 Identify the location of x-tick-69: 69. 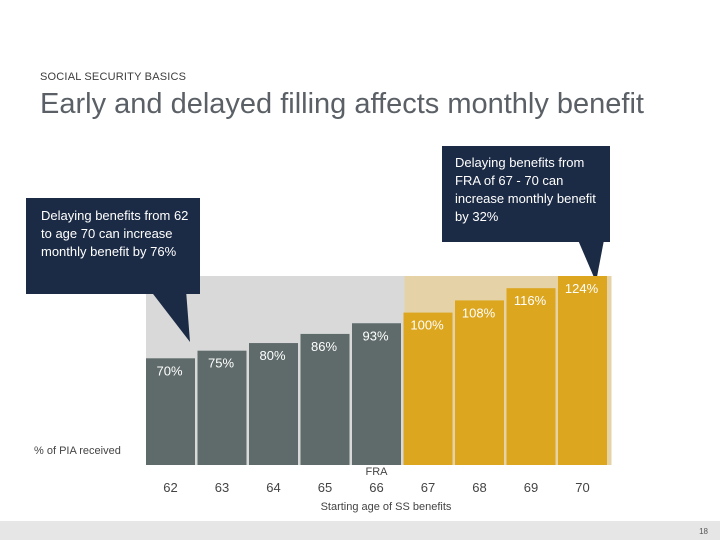
(531, 487).